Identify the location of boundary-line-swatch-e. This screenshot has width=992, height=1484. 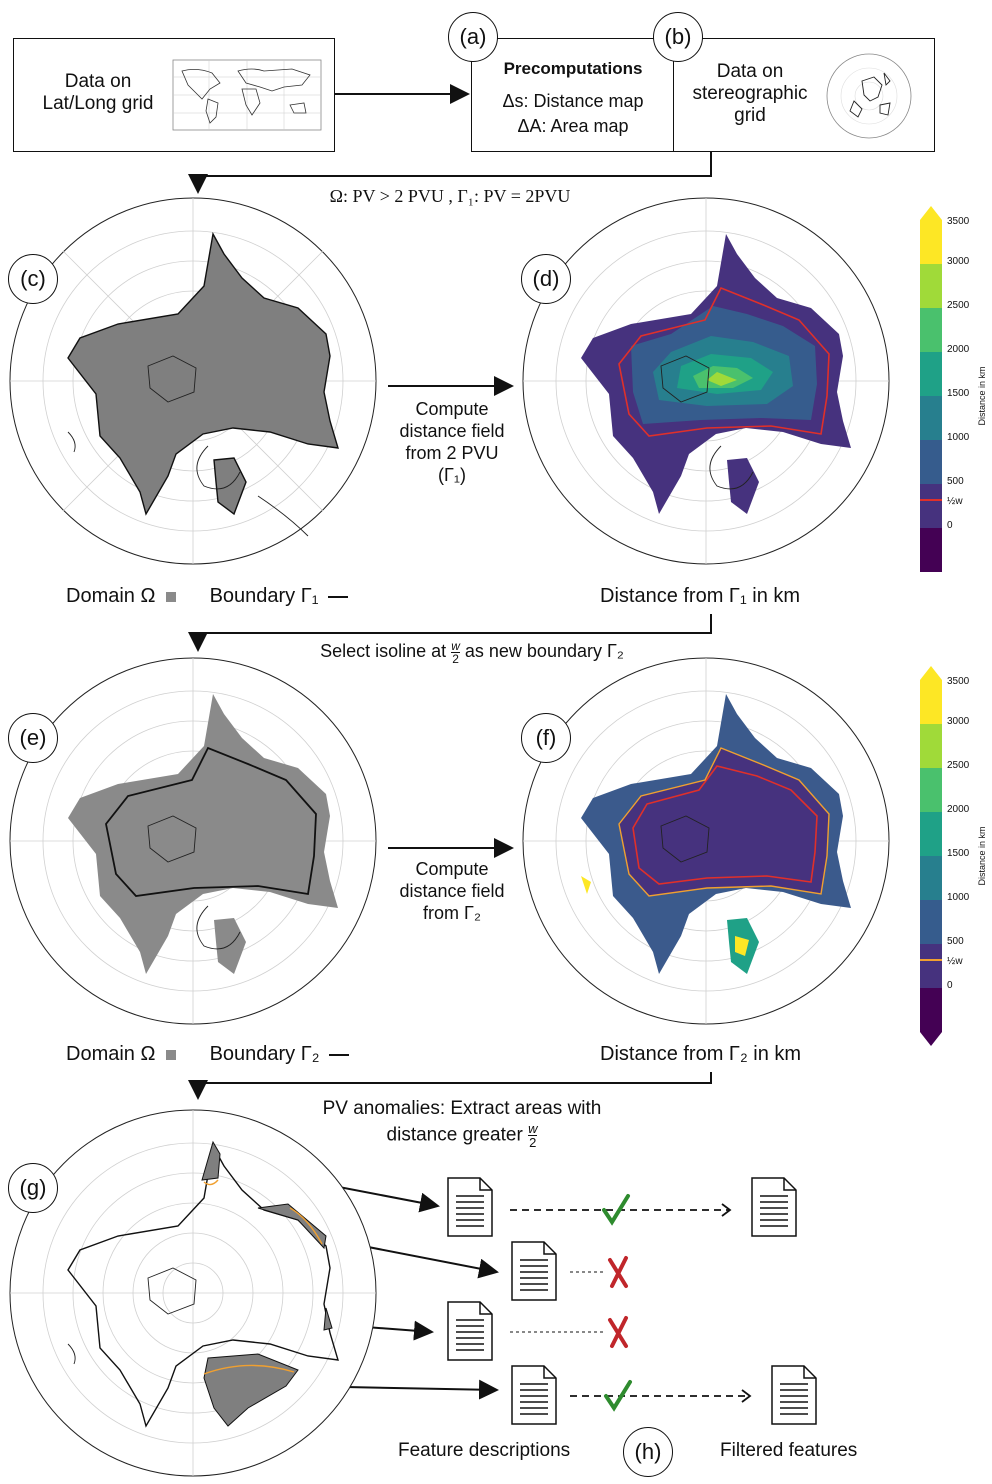
(339, 1054).